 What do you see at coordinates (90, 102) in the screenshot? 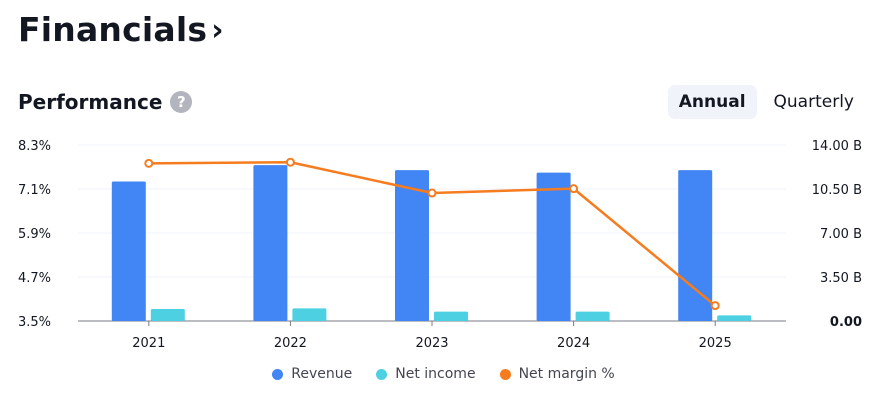
I see `section-title: Performance` at bounding box center [90, 102].